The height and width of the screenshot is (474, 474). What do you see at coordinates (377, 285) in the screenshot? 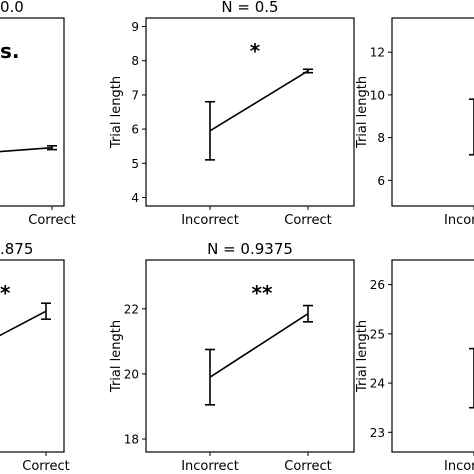
I see `y-tick-label: 26` at bounding box center [377, 285].